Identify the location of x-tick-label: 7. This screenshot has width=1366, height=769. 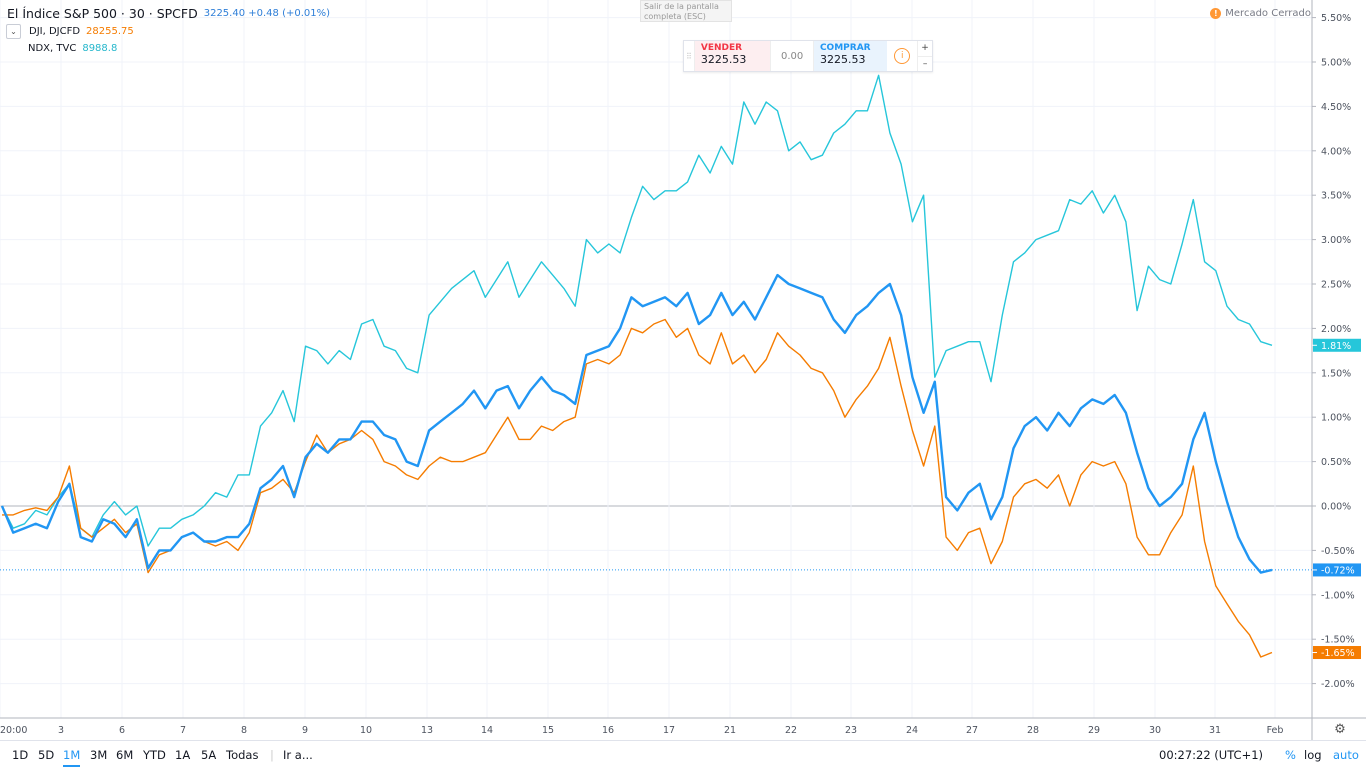
(183, 730).